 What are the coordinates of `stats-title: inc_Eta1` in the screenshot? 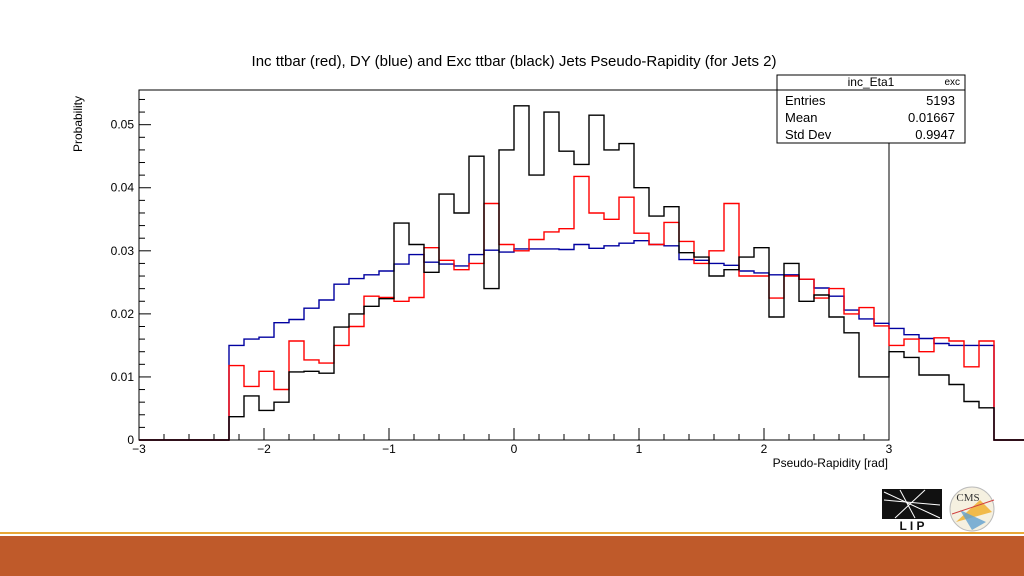 It's located at (871, 82).